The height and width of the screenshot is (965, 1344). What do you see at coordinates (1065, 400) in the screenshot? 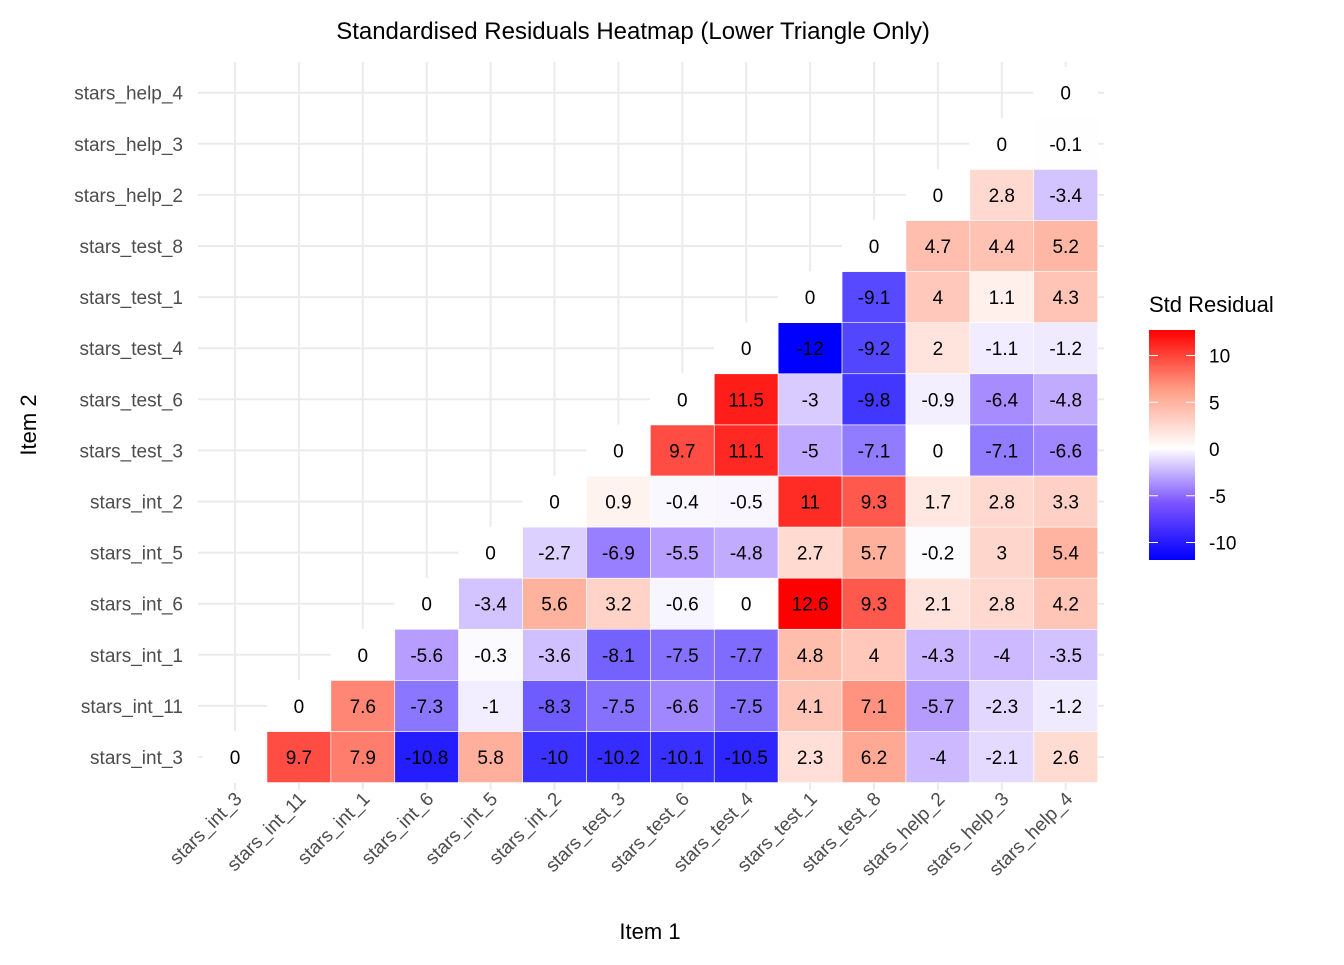
I see `cell-value-label: -4.8` at bounding box center [1065, 400].